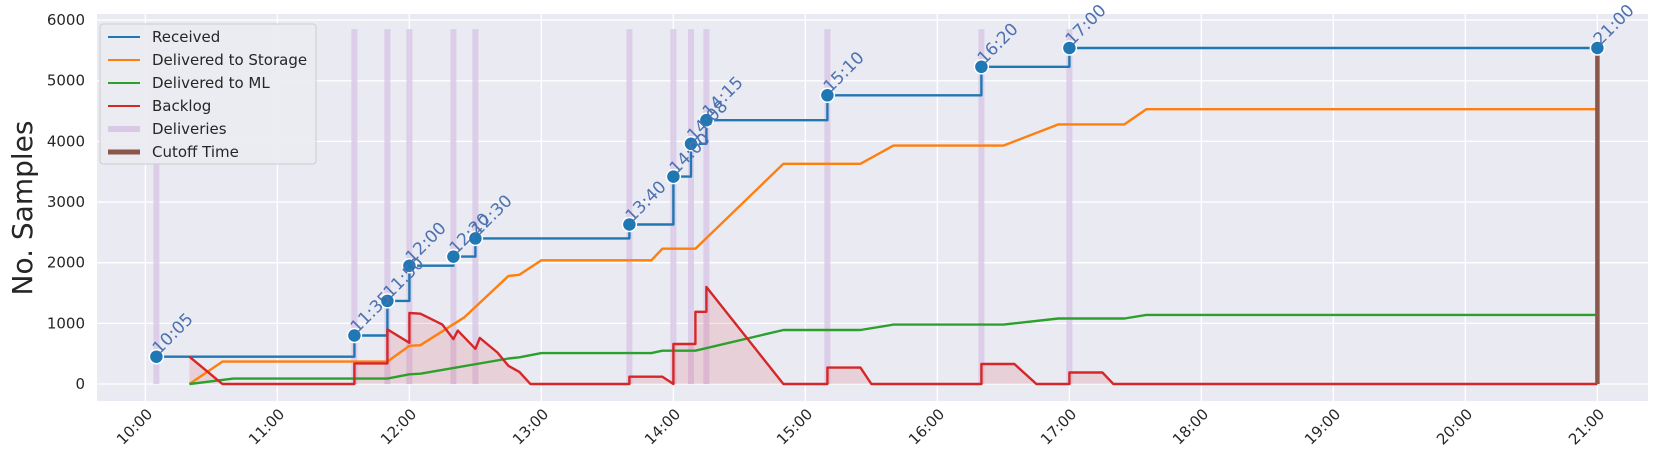 This screenshot has height=467, width=1655. I want to click on legend-label: Delivered to Storage, so click(229, 60).